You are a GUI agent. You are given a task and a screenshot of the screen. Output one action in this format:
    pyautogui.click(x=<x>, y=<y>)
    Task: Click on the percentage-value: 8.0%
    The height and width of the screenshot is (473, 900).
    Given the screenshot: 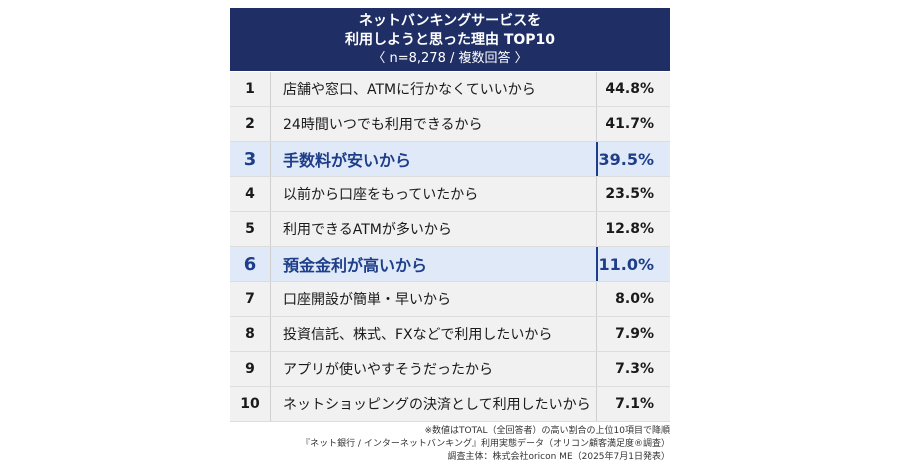 What is the action you would take?
    pyautogui.click(x=633, y=299)
    